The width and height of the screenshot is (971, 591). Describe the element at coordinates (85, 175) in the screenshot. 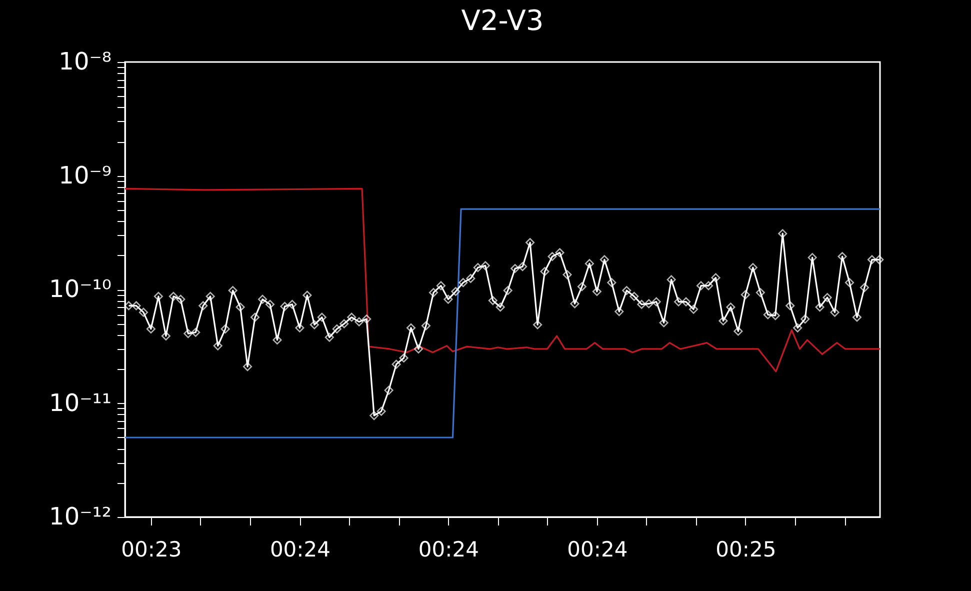

I see `y-tick-label: 10⁻⁹` at that location.